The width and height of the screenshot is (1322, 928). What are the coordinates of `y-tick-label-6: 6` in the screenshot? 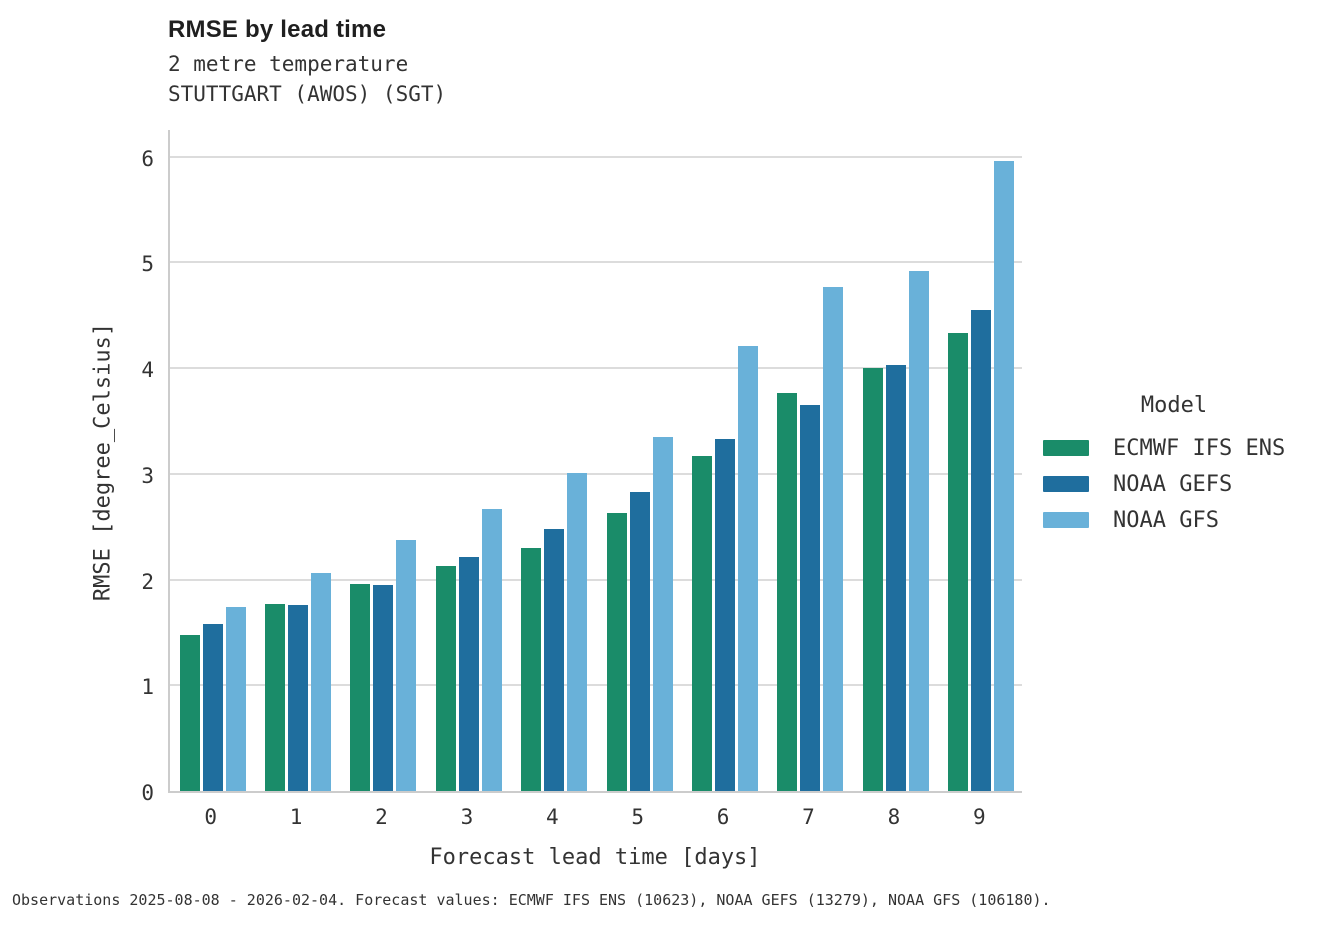 It's located at (147, 158).